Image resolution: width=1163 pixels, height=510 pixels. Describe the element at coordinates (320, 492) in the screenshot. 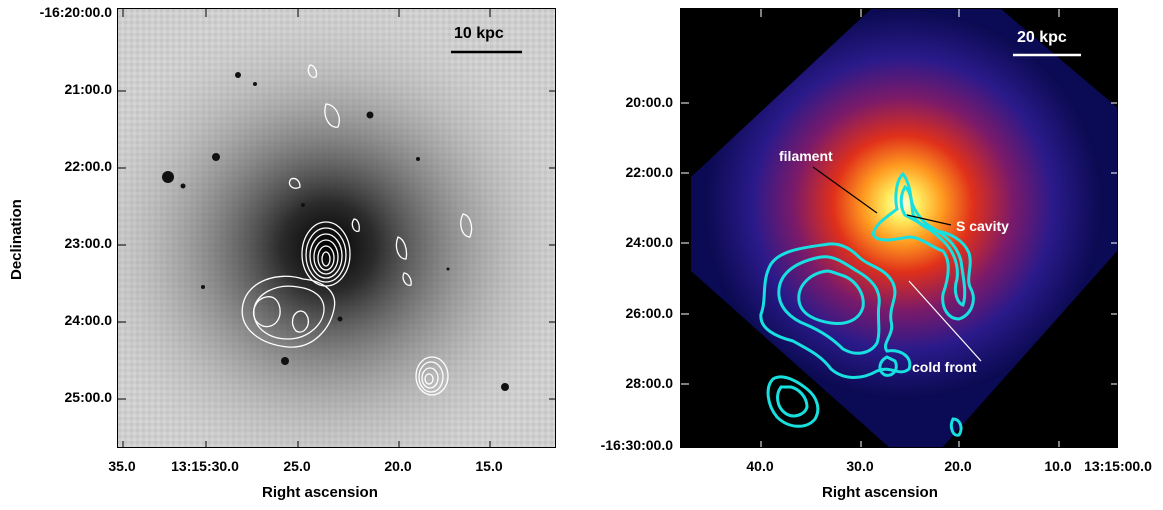

I see `left-xaxis-label: Right ascension` at that location.